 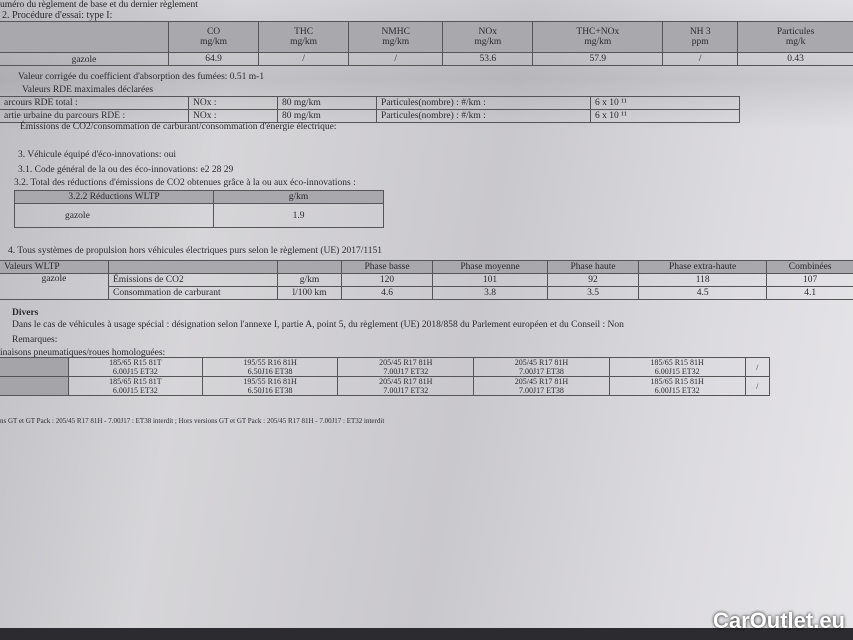 I want to click on col-name: Particules, so click(x=795, y=32).